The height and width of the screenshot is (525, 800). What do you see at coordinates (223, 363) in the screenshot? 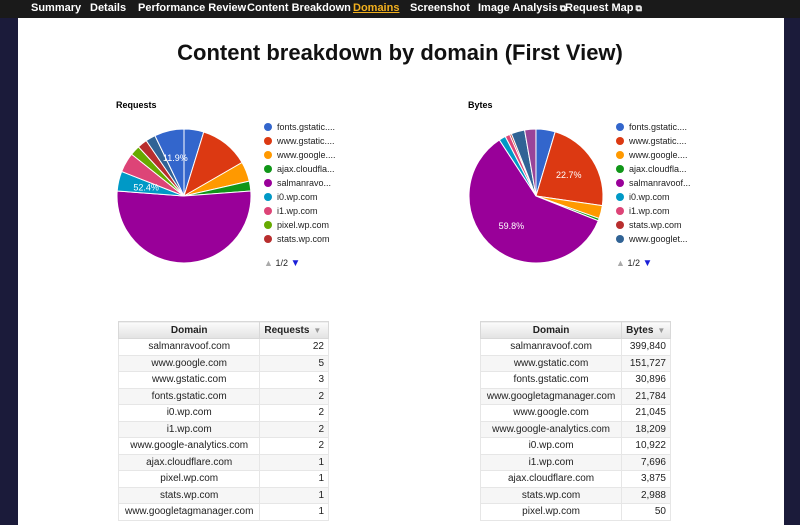
I see `table-row: www.google.com 5` at bounding box center [223, 363].